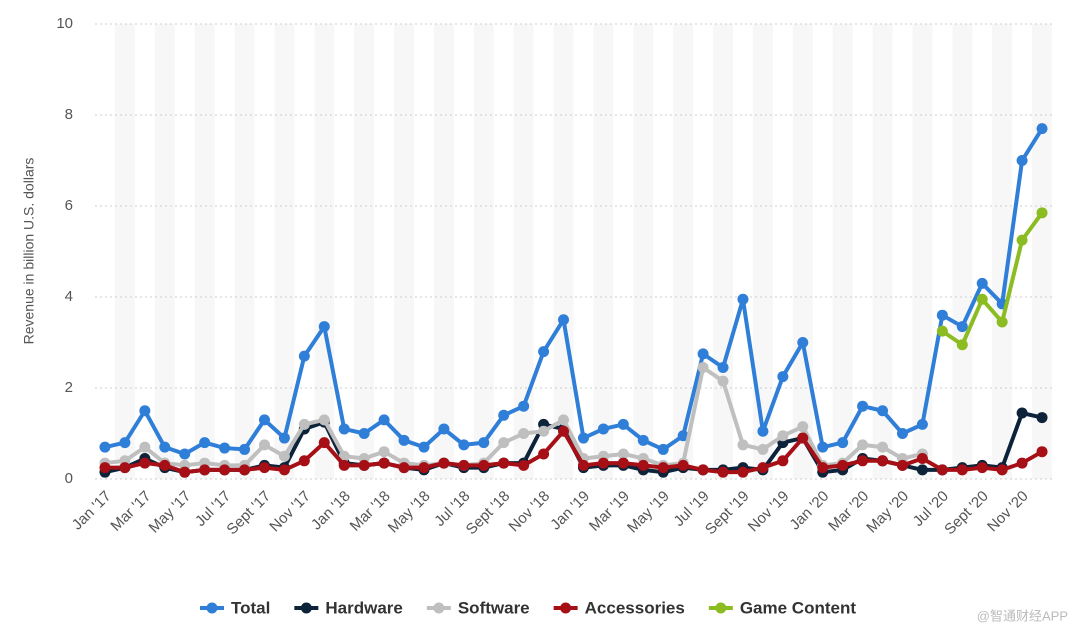 The image size is (1076, 635). Describe the element at coordinates (331, 511) in the screenshot. I see `x-tick-label: Jan '18` at that location.